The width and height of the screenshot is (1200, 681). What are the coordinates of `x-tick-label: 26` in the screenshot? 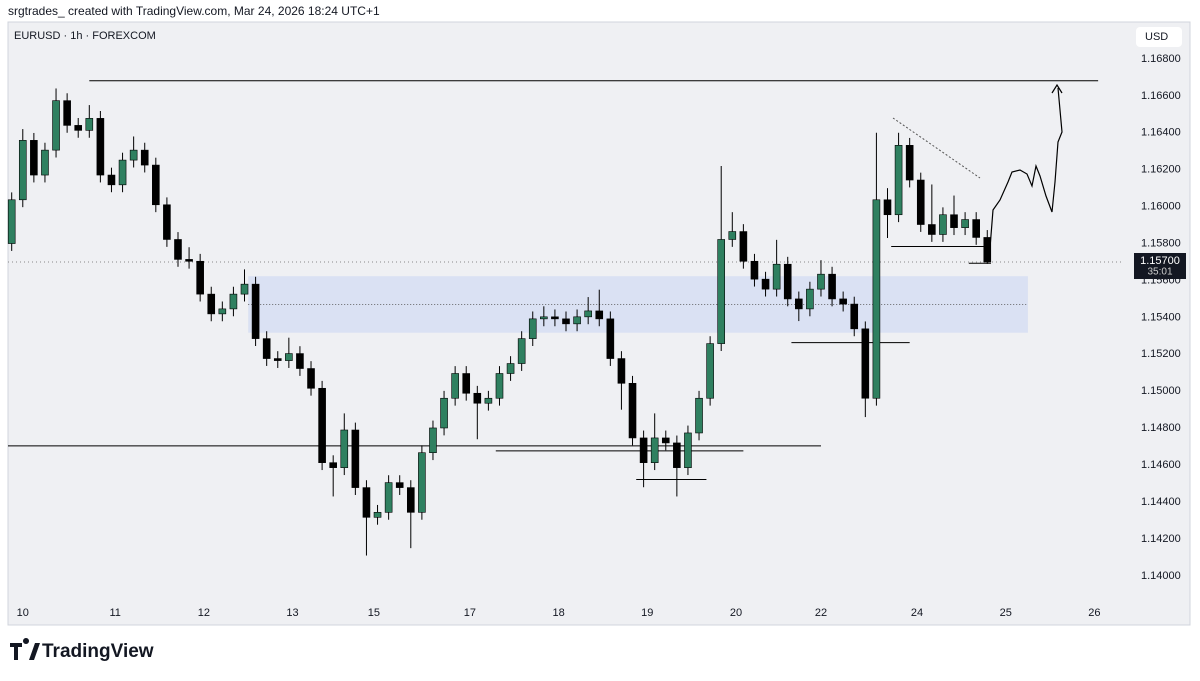 It's located at (1094, 613).